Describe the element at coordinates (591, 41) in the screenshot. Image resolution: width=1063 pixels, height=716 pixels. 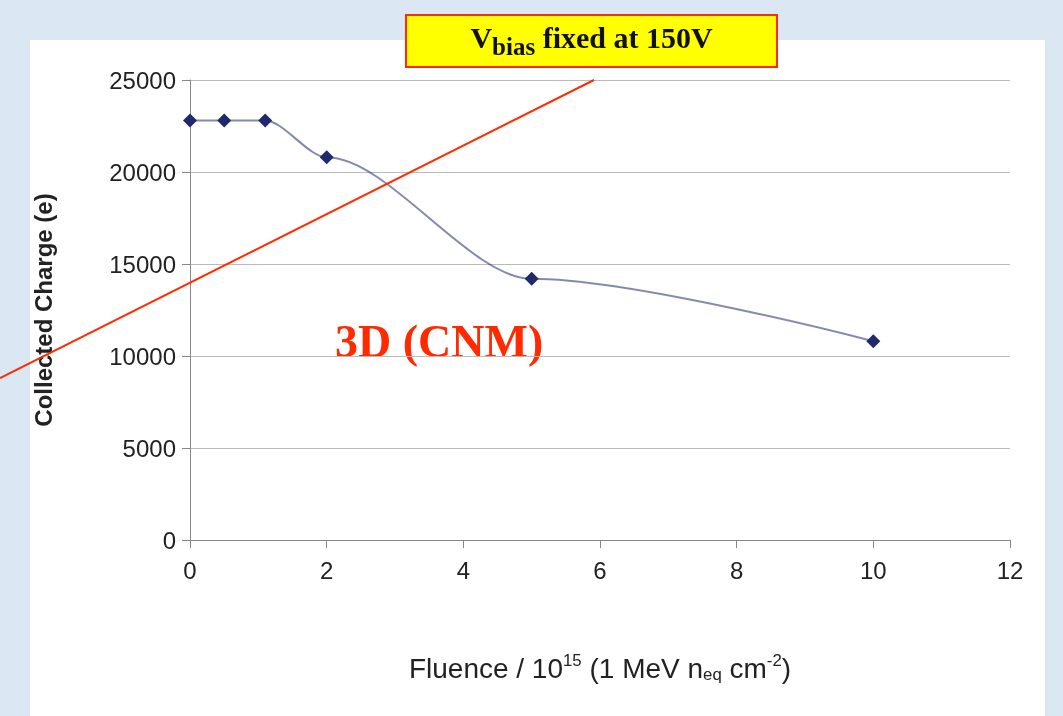
I see `text: V$_{bias}$ fixed at 150V` at that location.